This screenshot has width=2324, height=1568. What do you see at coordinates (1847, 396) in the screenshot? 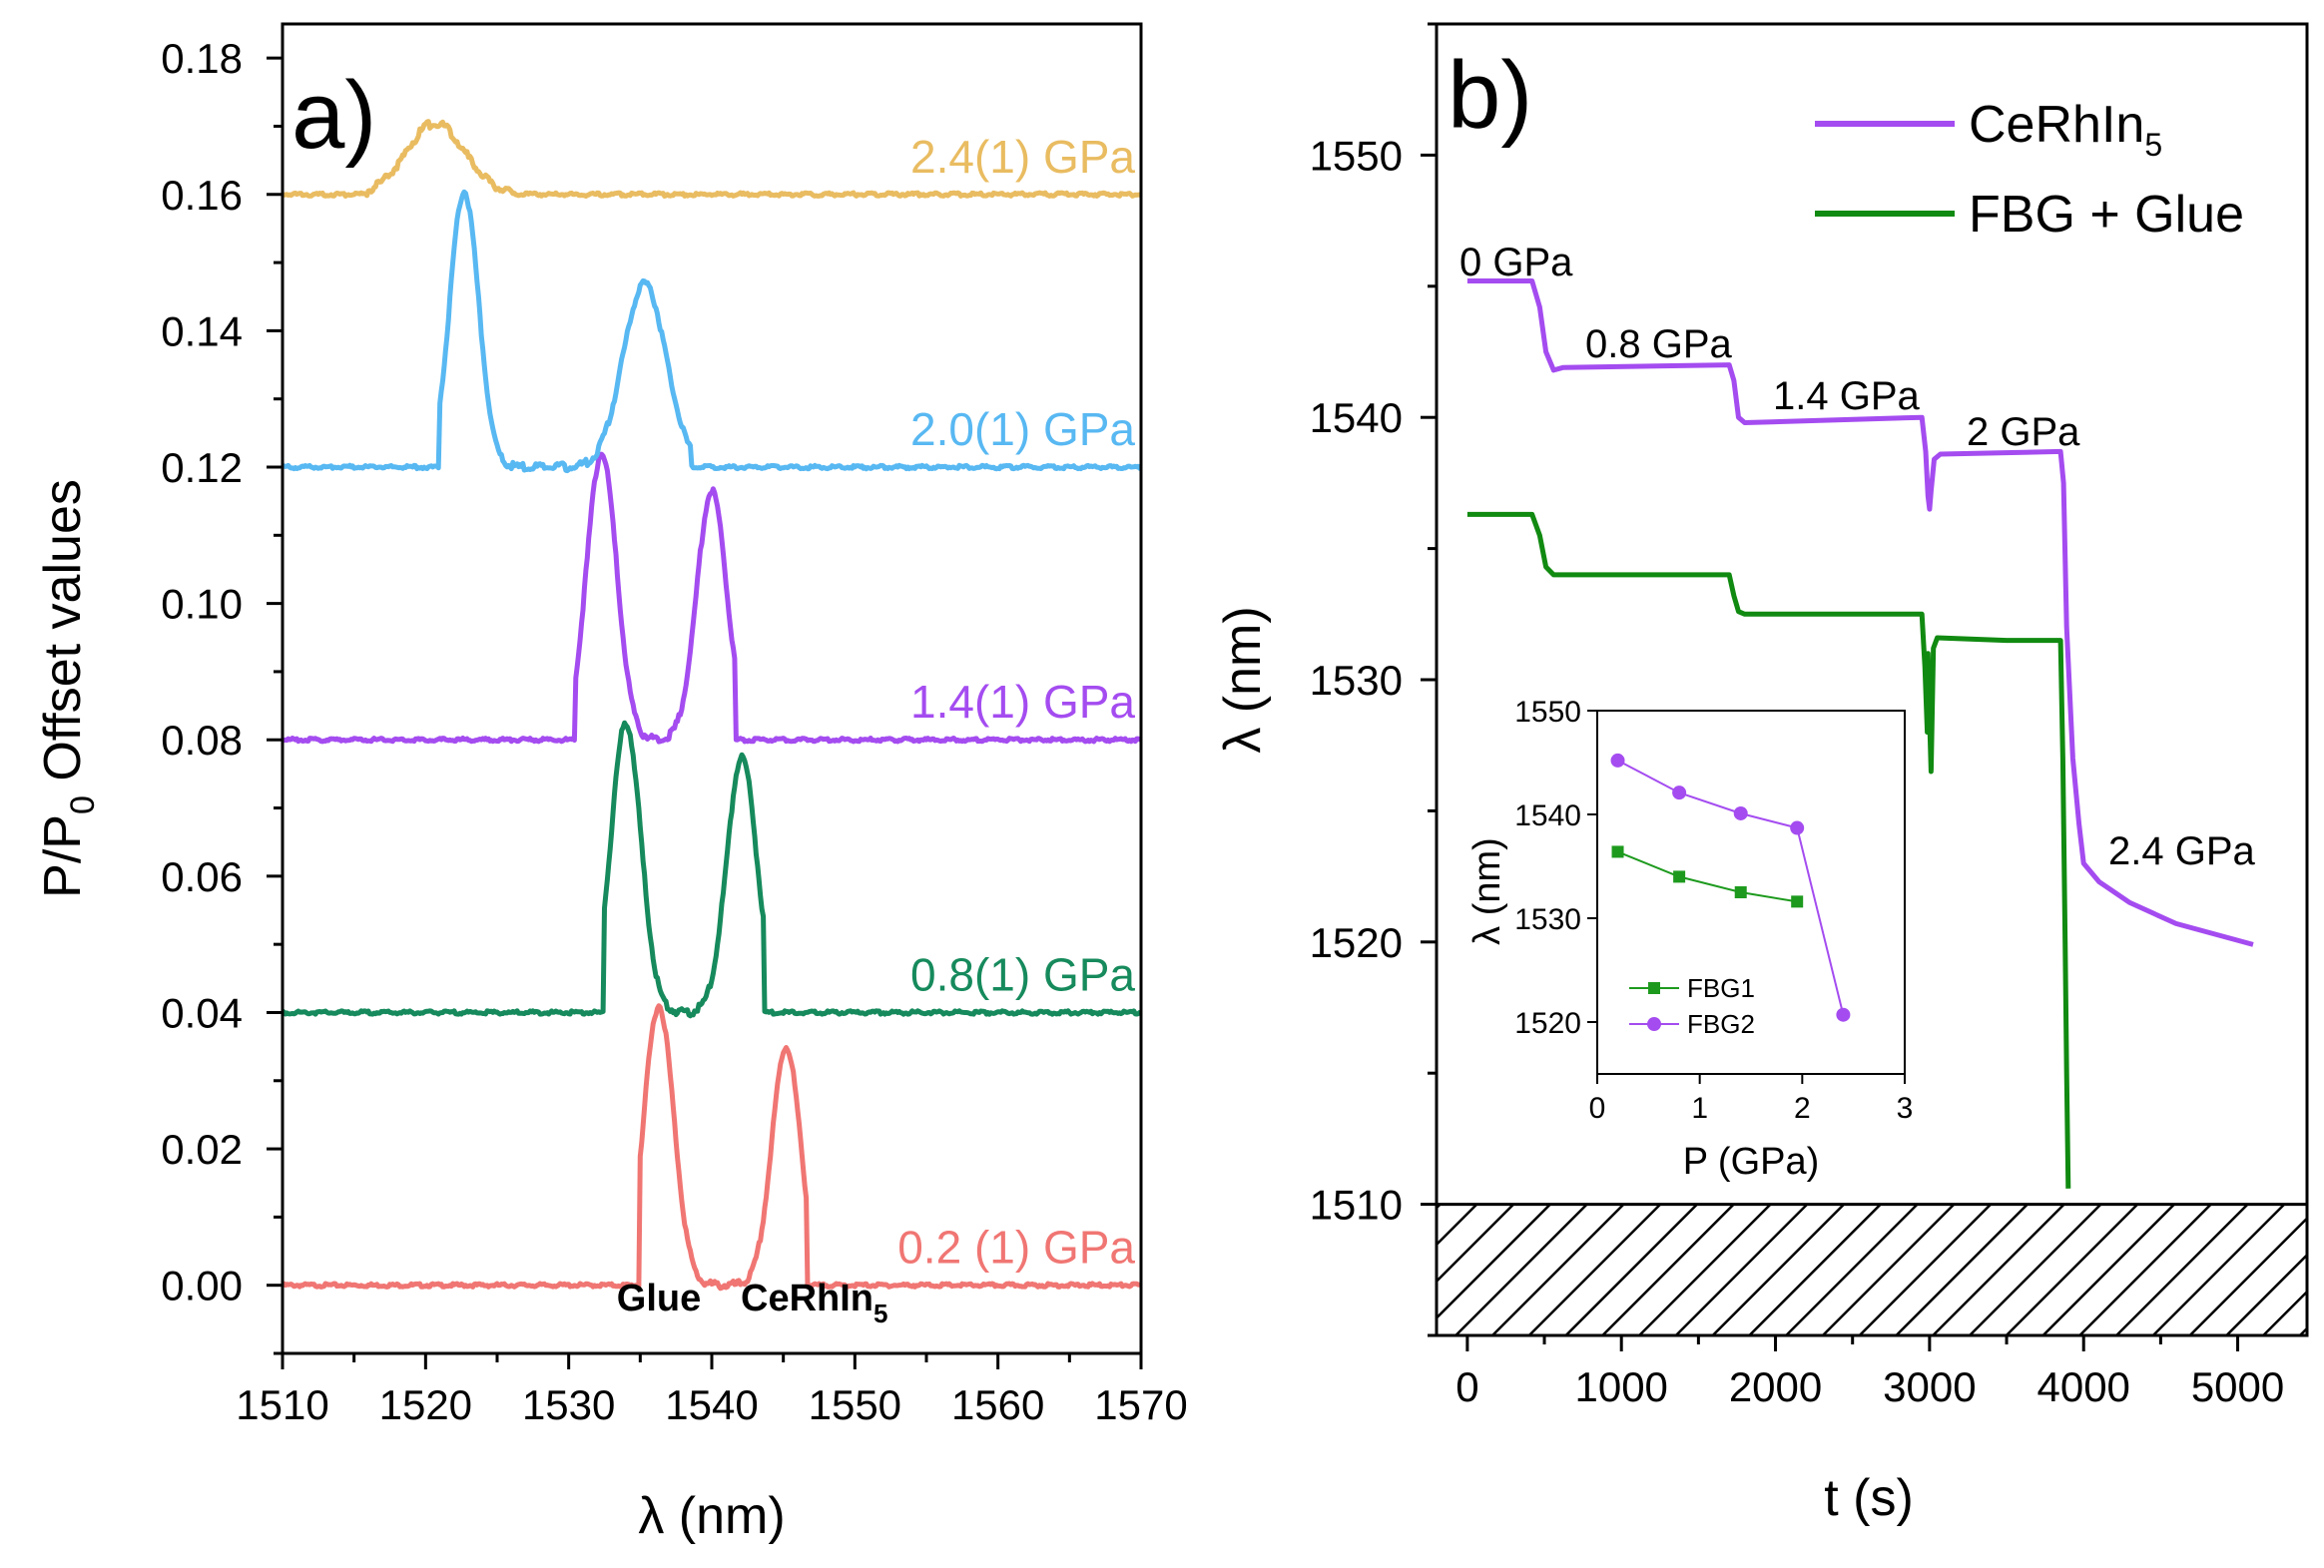
I see `step-label-1-4gpa: 1.4 GPa` at bounding box center [1847, 396].